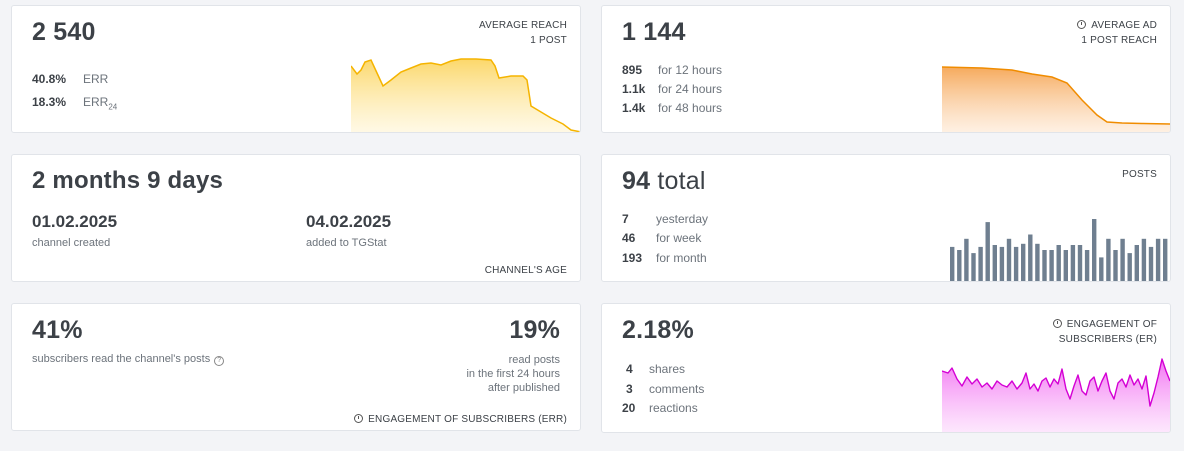 This screenshot has height=451, width=1184. I want to click on engagement-row: 20 reactions, so click(660, 408).